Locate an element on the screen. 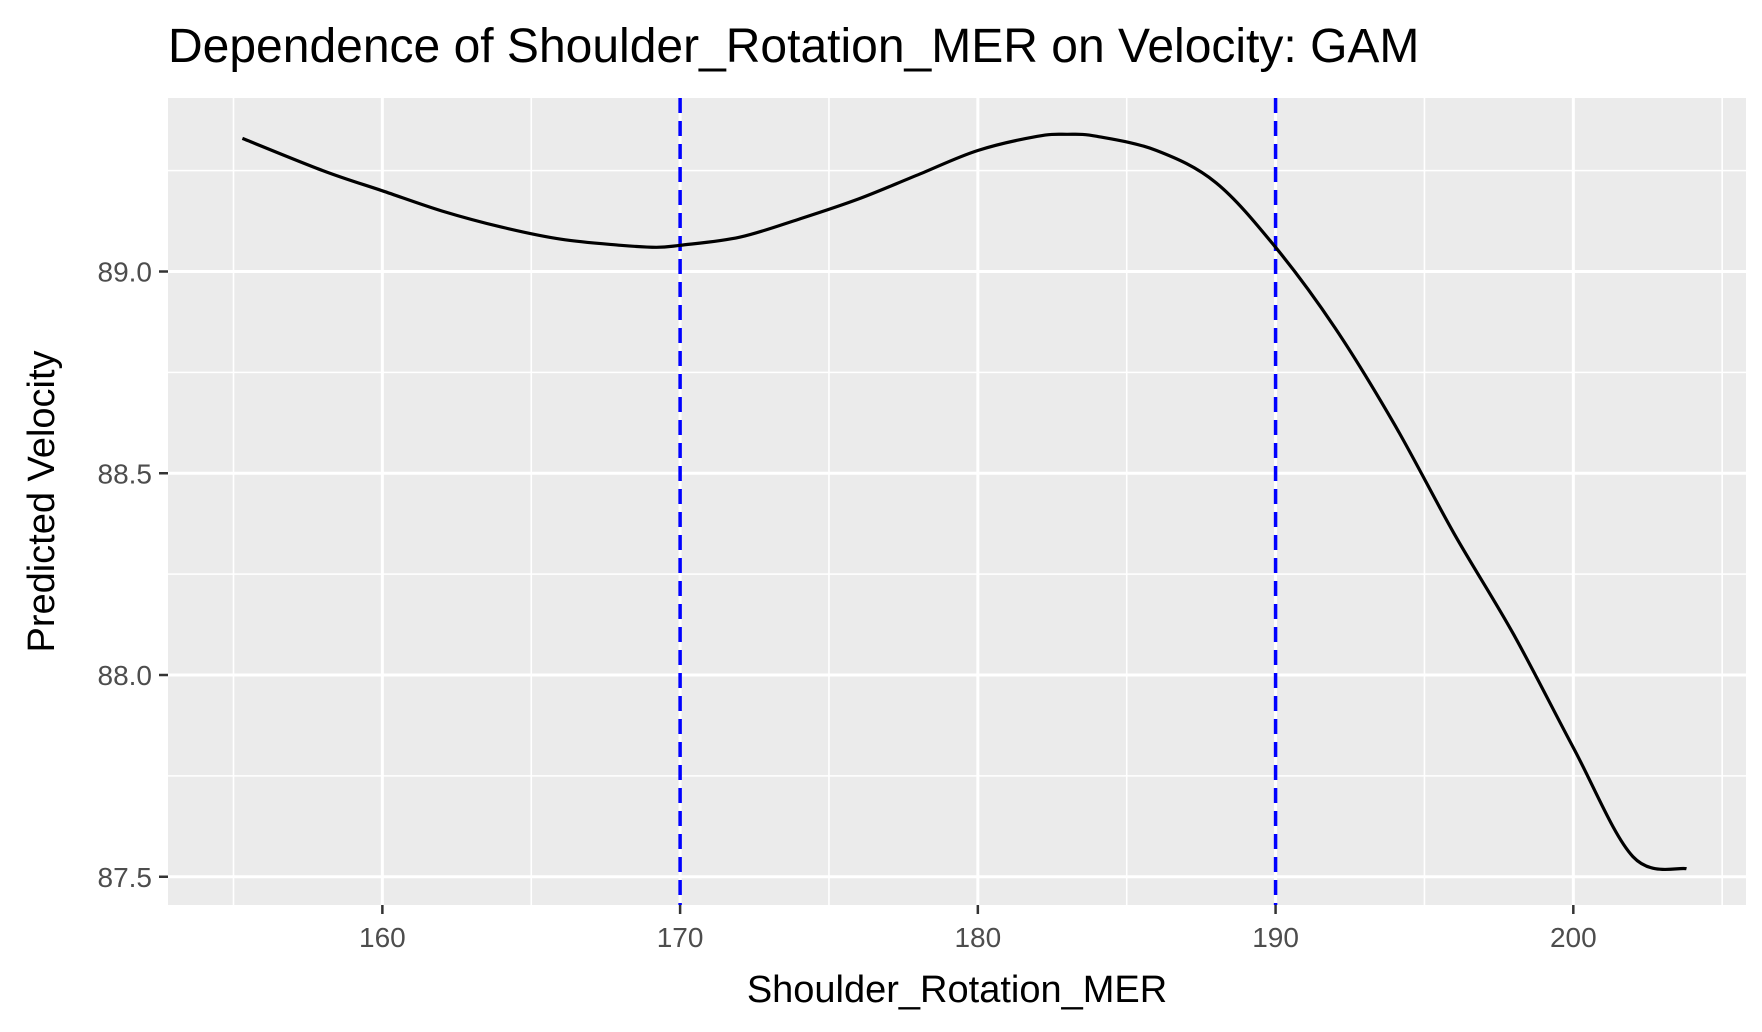 This screenshot has height=1032, width=1762. y-axis-title: Predicted Velocity is located at coordinates (42, 501).